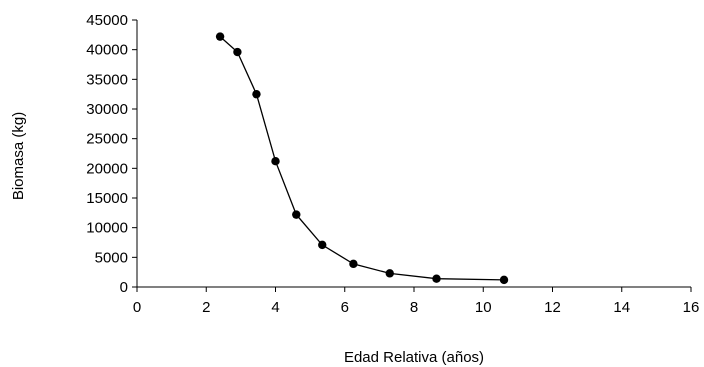  What do you see at coordinates (552, 307) in the screenshot?
I see `x-tick-label: 12` at bounding box center [552, 307].